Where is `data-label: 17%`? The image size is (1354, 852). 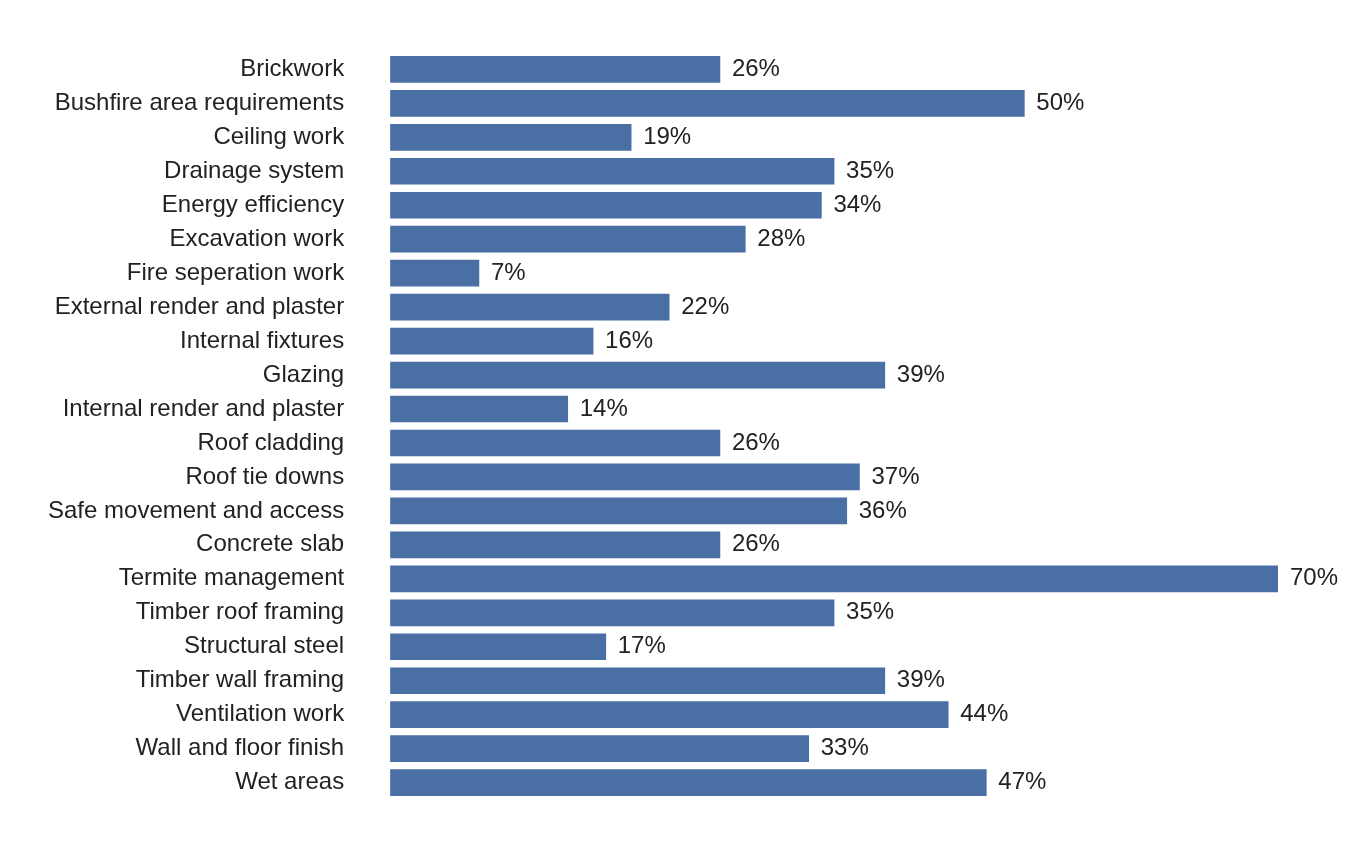 data-label: 17% is located at coordinates (641, 645).